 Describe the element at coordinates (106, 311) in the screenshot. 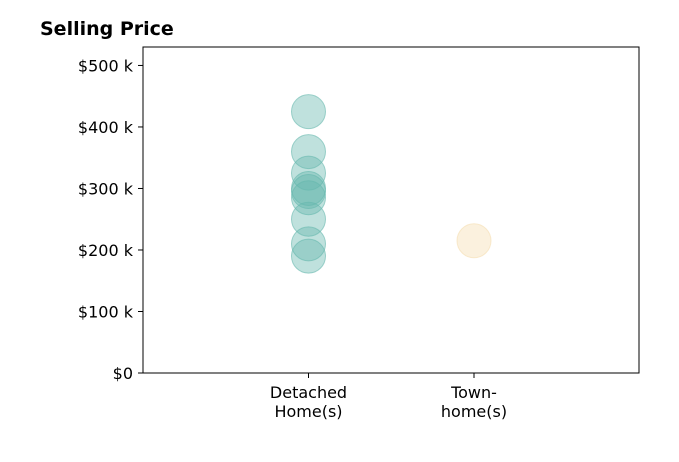

I see `y-tick-label: $100 k` at that location.